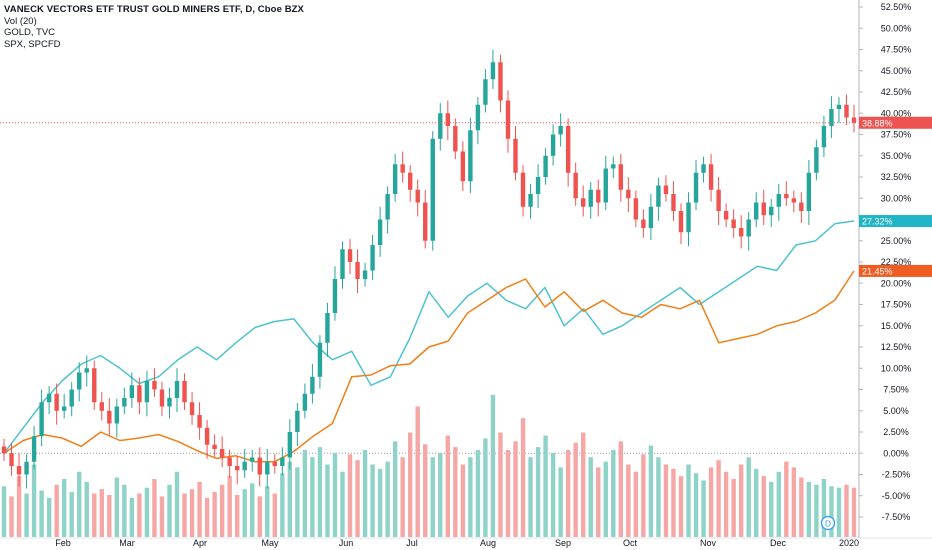 The height and width of the screenshot is (550, 932). What do you see at coordinates (896, 411) in the screenshot?
I see `y-tick-label: 5.00%` at bounding box center [896, 411].